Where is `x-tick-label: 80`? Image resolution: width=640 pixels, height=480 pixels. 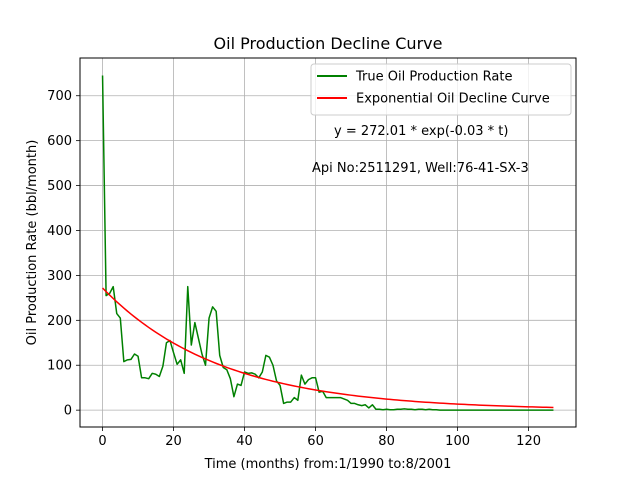
x-tick-label: 80 is located at coordinates (386, 441).